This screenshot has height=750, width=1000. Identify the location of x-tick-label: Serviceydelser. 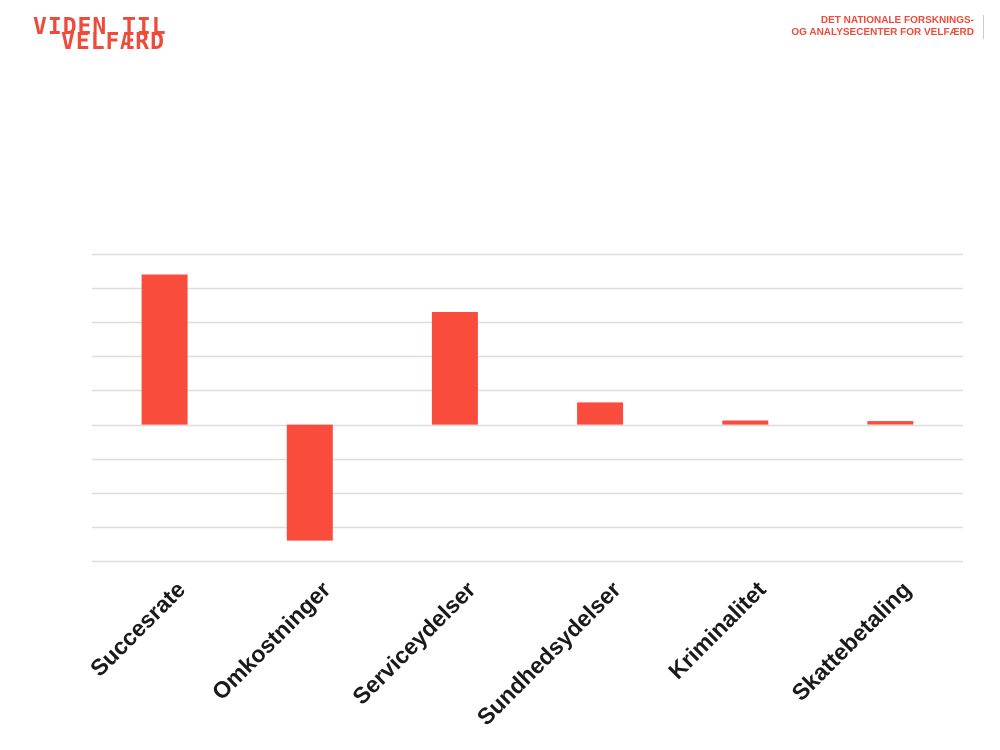
(413, 642).